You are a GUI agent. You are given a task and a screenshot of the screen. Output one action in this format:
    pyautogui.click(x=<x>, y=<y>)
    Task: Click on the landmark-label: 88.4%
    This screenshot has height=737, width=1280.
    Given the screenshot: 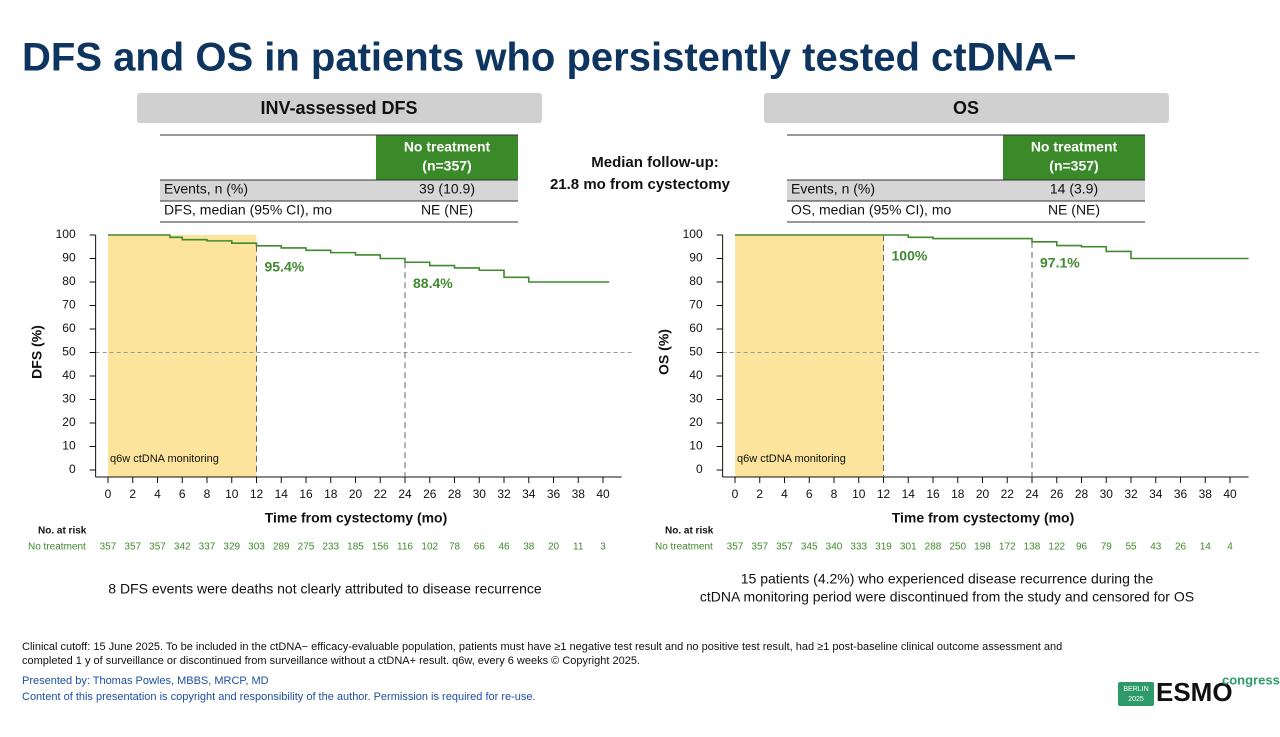 What is the action you would take?
    pyautogui.click(x=433, y=283)
    